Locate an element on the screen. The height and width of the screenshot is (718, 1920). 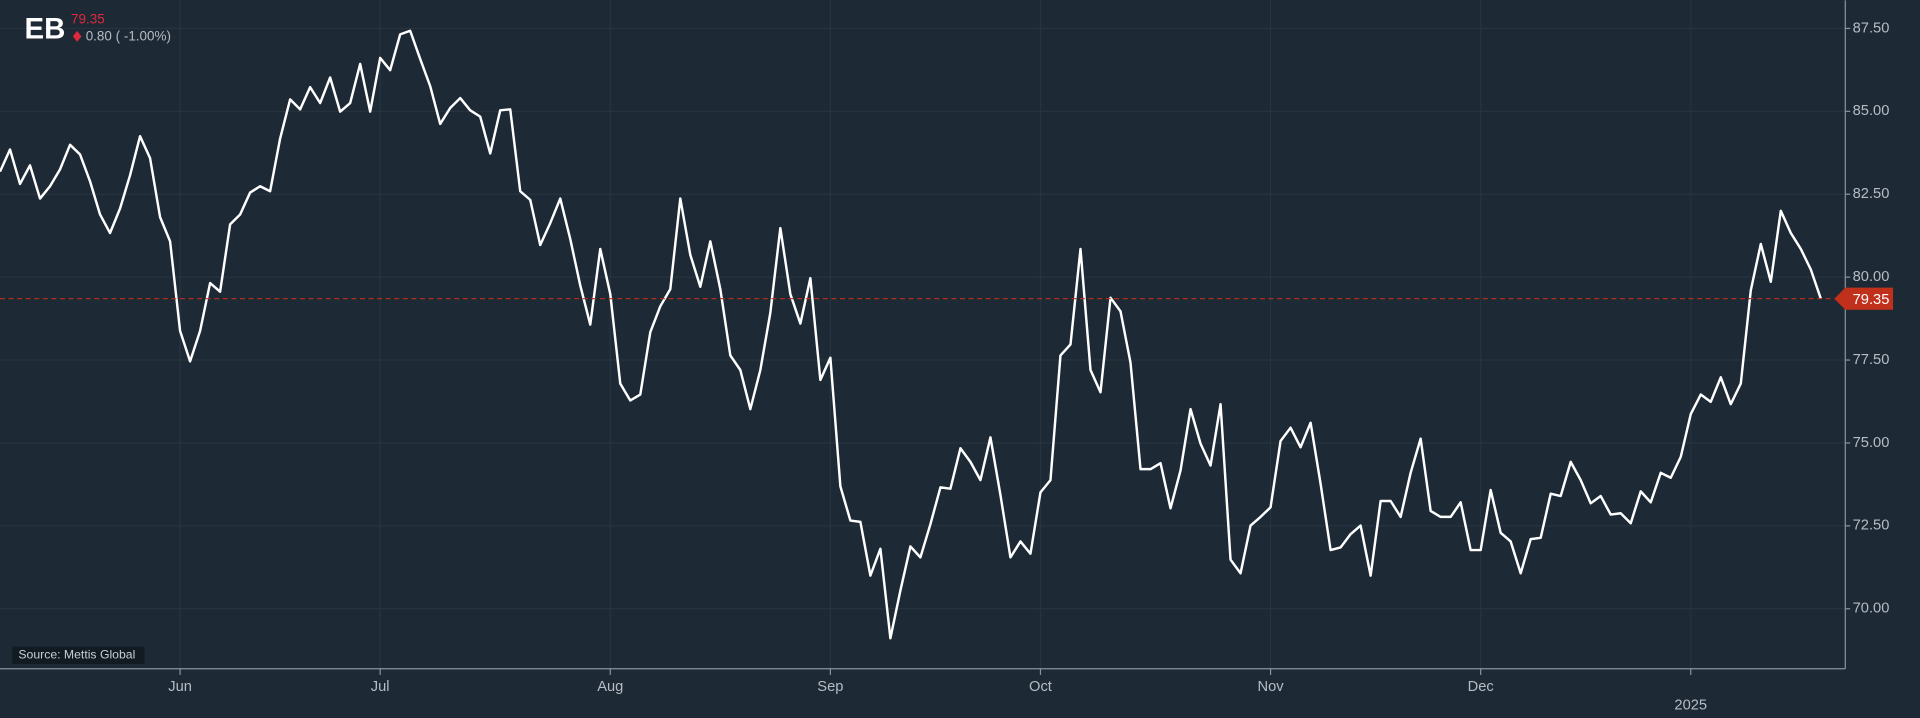
x-tick-label: 2025 is located at coordinates (1690, 705).